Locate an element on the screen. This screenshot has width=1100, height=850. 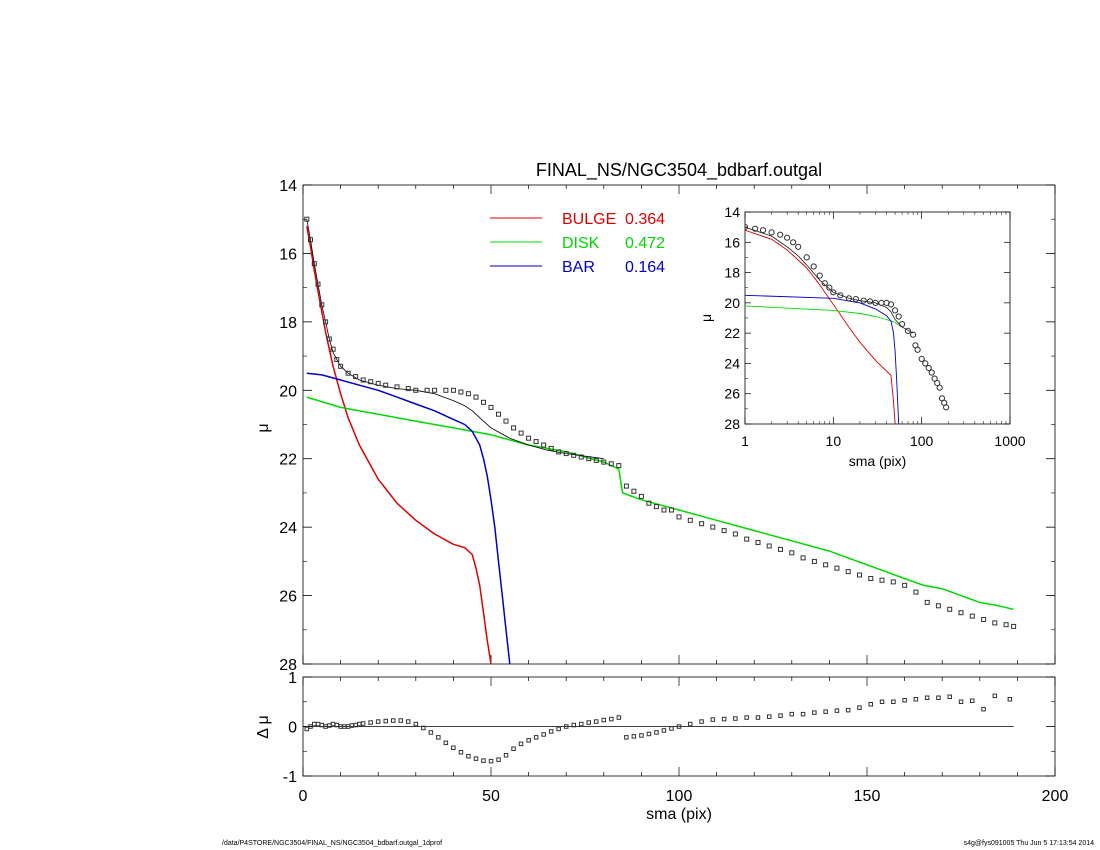
main-model-line is located at coordinates (455, 339).